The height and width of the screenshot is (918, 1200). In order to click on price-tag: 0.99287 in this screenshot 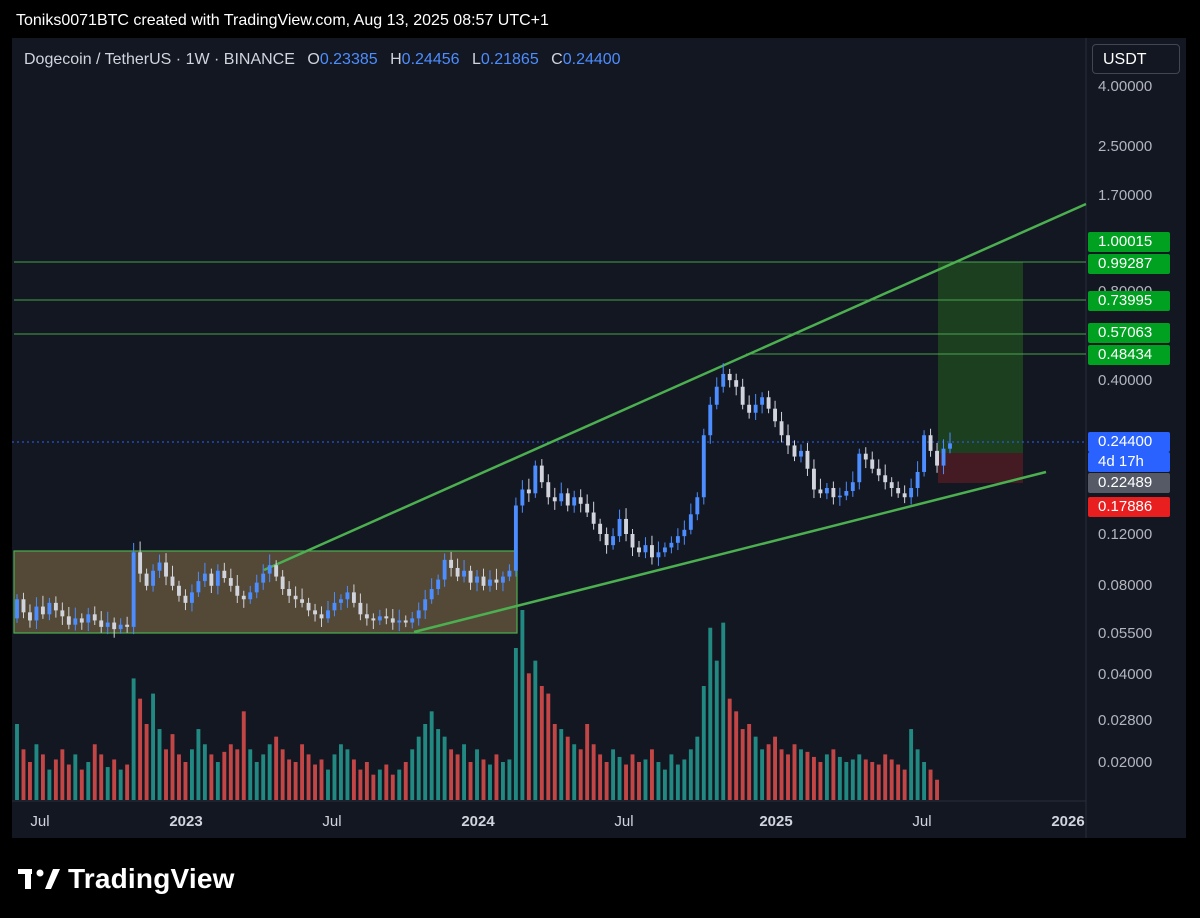, I will do `click(1129, 264)`.